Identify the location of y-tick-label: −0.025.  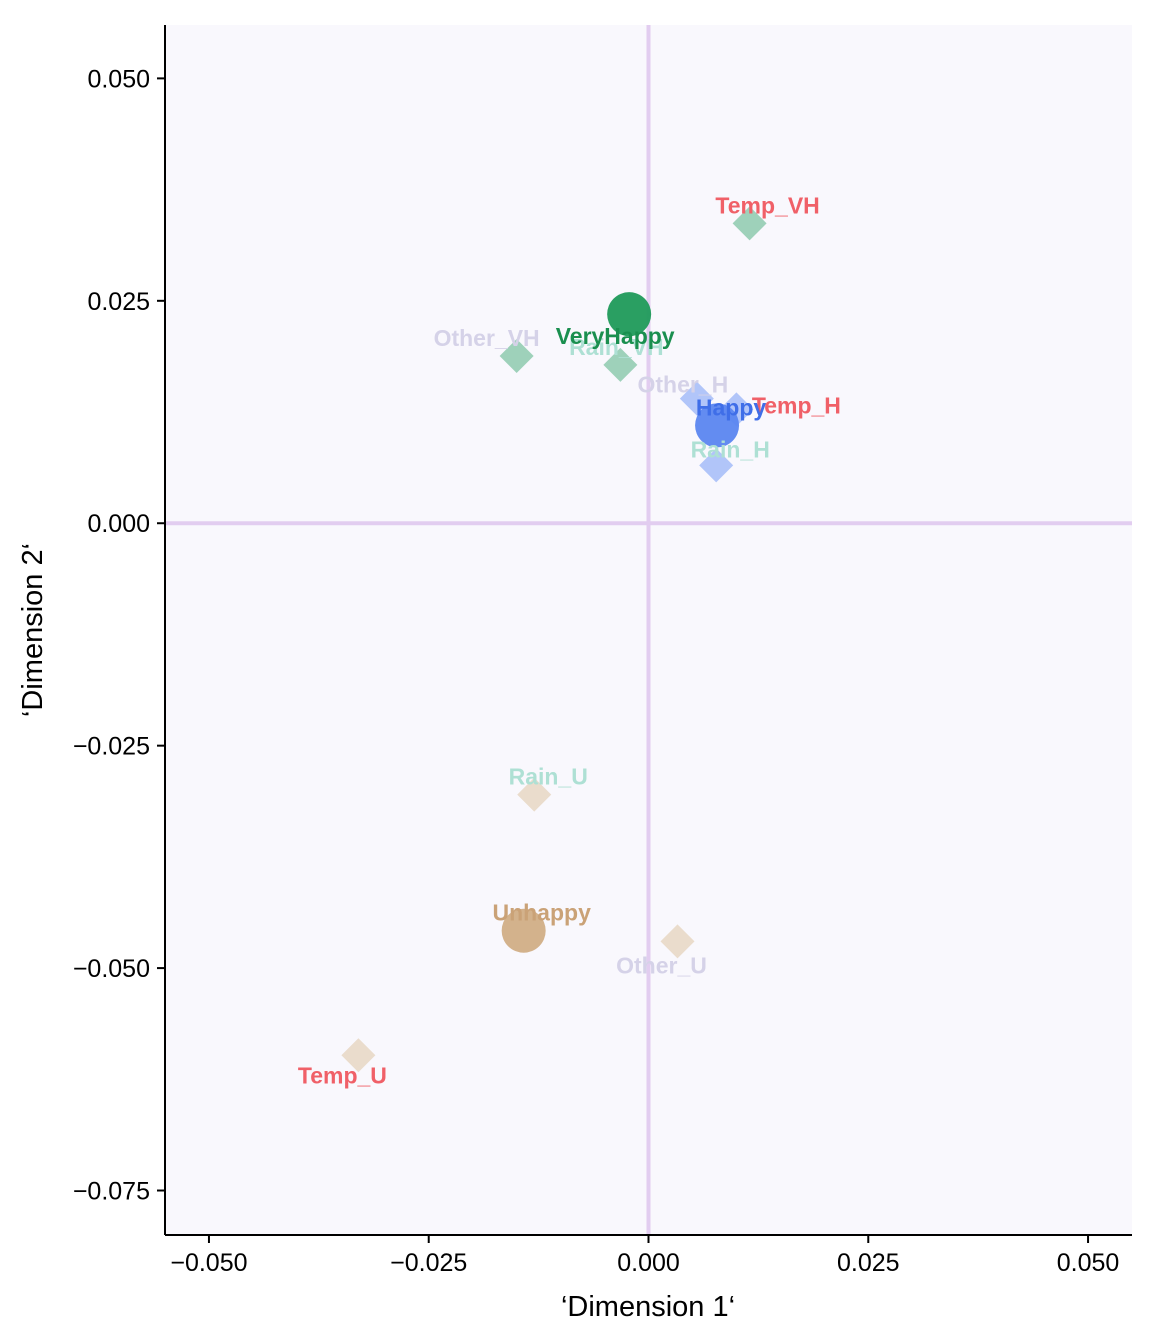
(111, 747).